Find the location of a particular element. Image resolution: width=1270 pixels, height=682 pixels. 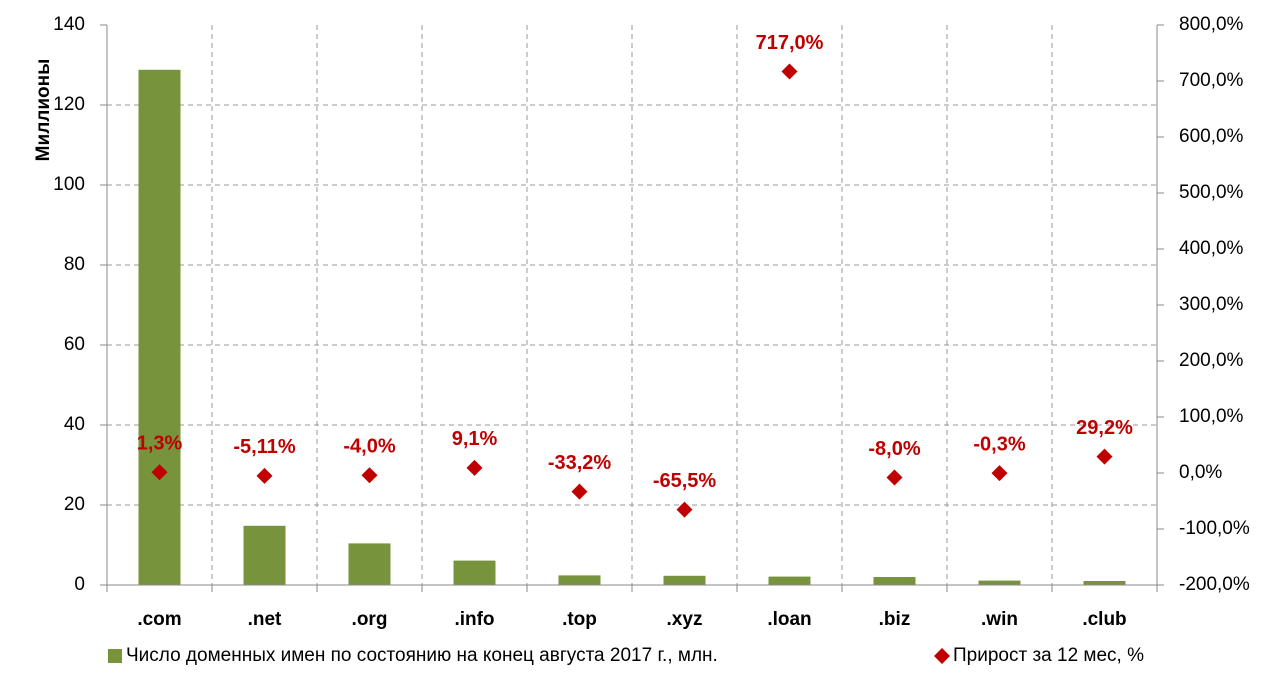

x-tick-label: .org is located at coordinates (370, 619).